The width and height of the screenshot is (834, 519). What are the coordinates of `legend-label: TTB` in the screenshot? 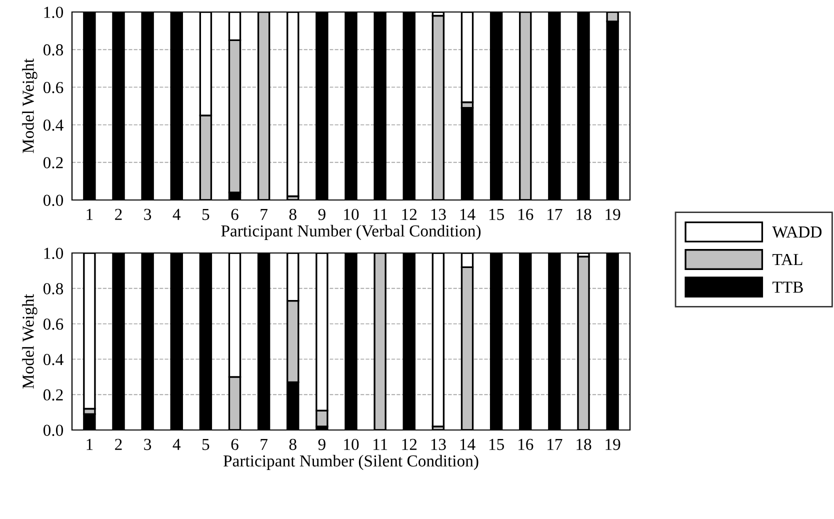 It's located at (787, 287).